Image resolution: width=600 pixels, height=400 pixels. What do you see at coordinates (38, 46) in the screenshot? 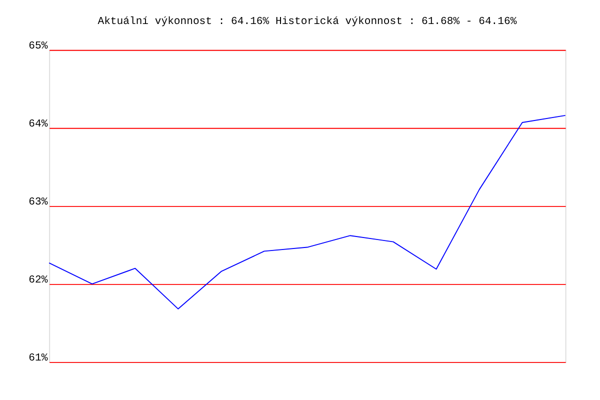
I see `y-tick-label: 65%` at bounding box center [38, 46].